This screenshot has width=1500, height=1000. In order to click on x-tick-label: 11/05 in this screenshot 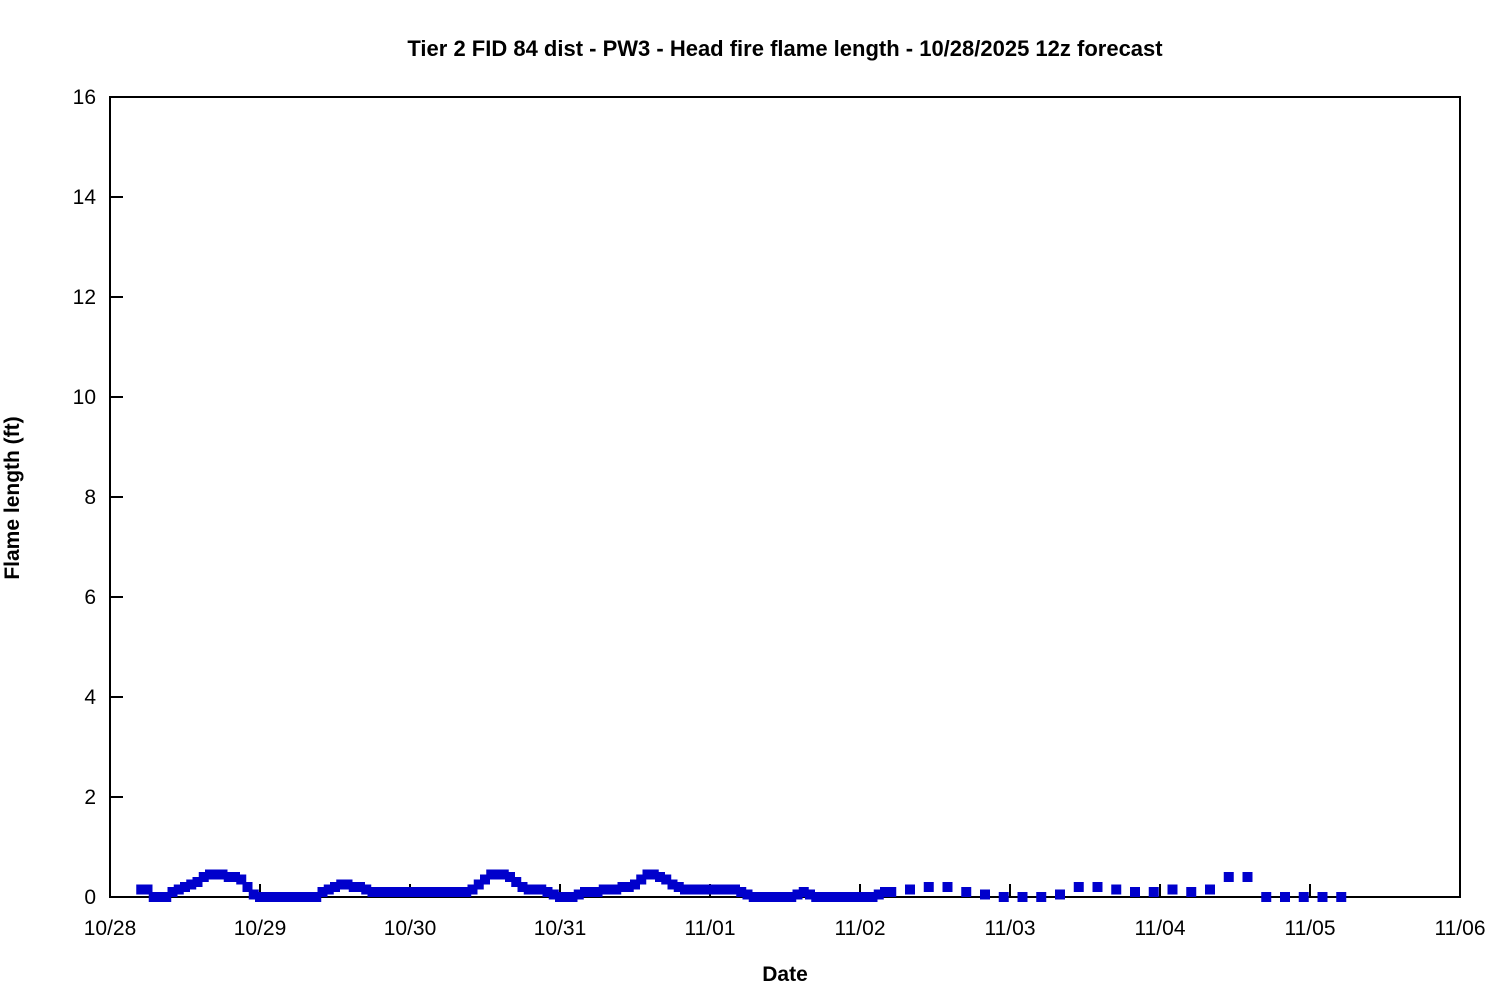, I will do `click(1310, 928)`.